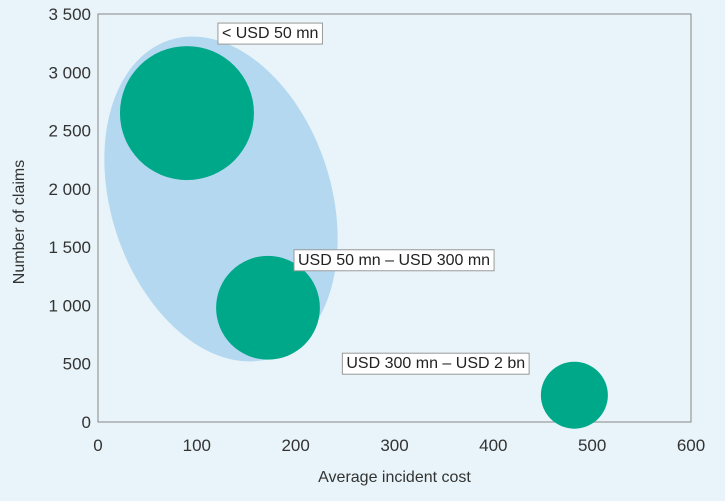  Describe the element at coordinates (493, 445) in the screenshot. I see `x-tick-label: 400` at that location.